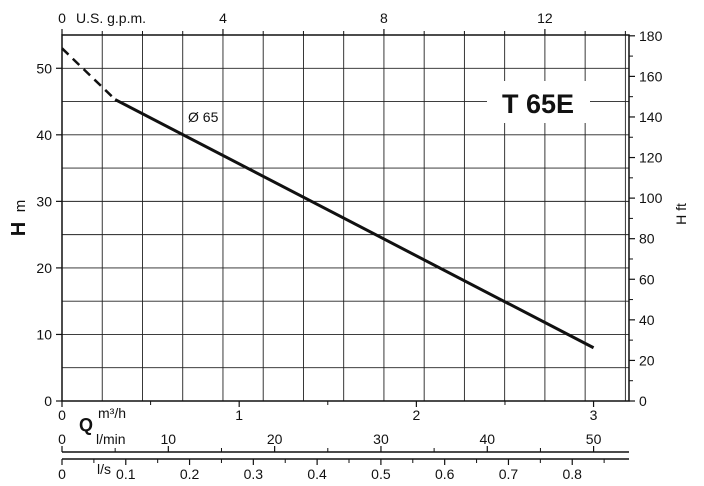  I want to click on ls-tick-label: 0.4, so click(317, 474).